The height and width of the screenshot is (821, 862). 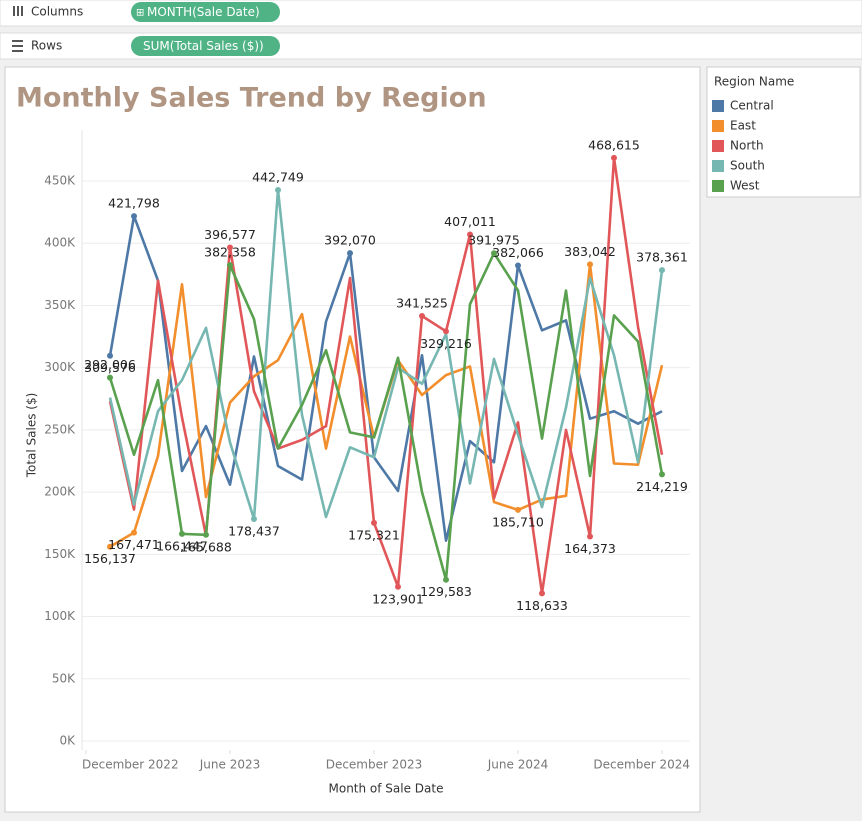 What do you see at coordinates (446, 591) in the screenshot?
I see `data-label: 129,583` at bounding box center [446, 591].